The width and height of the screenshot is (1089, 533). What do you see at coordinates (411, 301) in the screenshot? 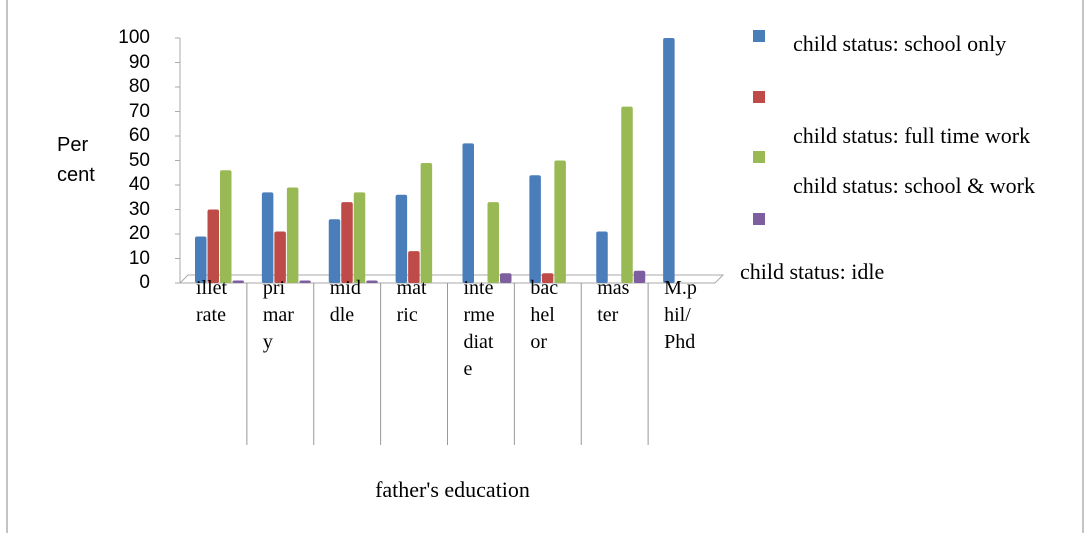
I see `x-tick-label: matric` at bounding box center [411, 301].